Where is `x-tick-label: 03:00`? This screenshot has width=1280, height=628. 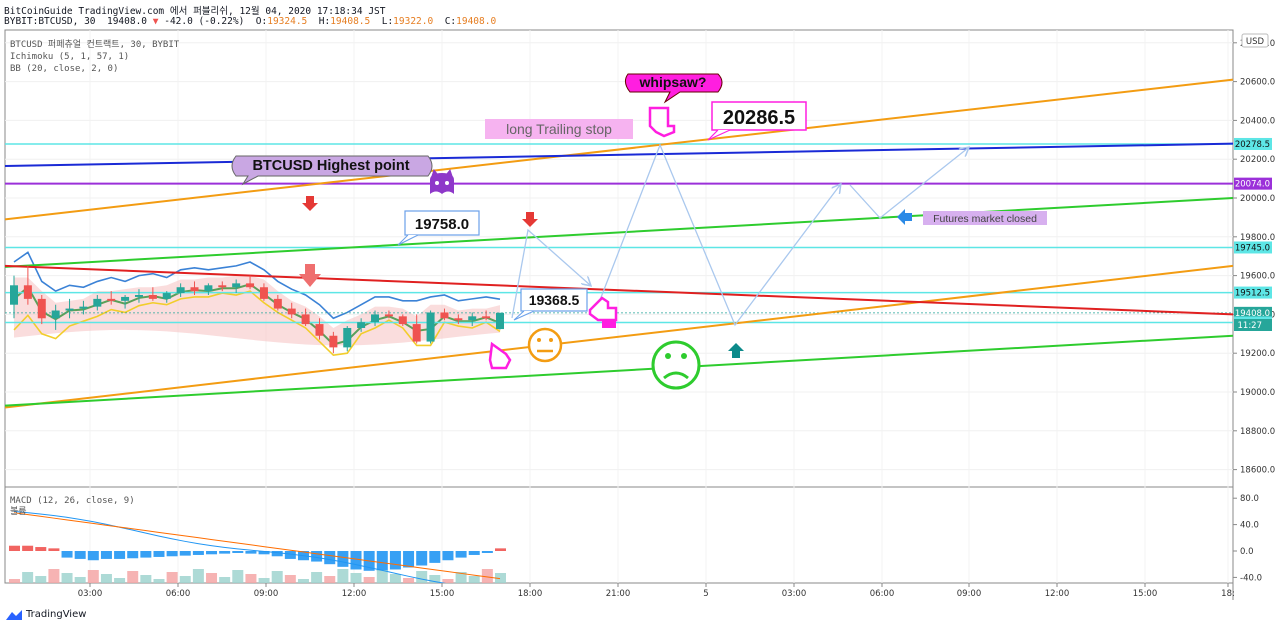 x-tick-label: 03:00 is located at coordinates (794, 594).